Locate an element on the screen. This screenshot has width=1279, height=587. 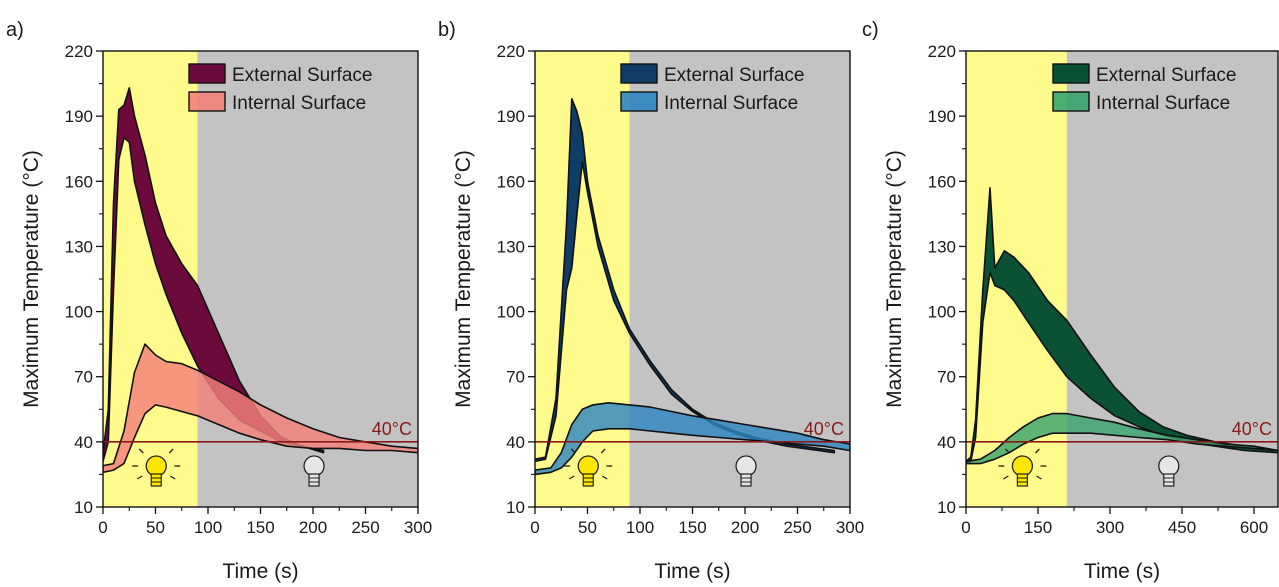
panel-label: a) is located at coordinates (15, 30).